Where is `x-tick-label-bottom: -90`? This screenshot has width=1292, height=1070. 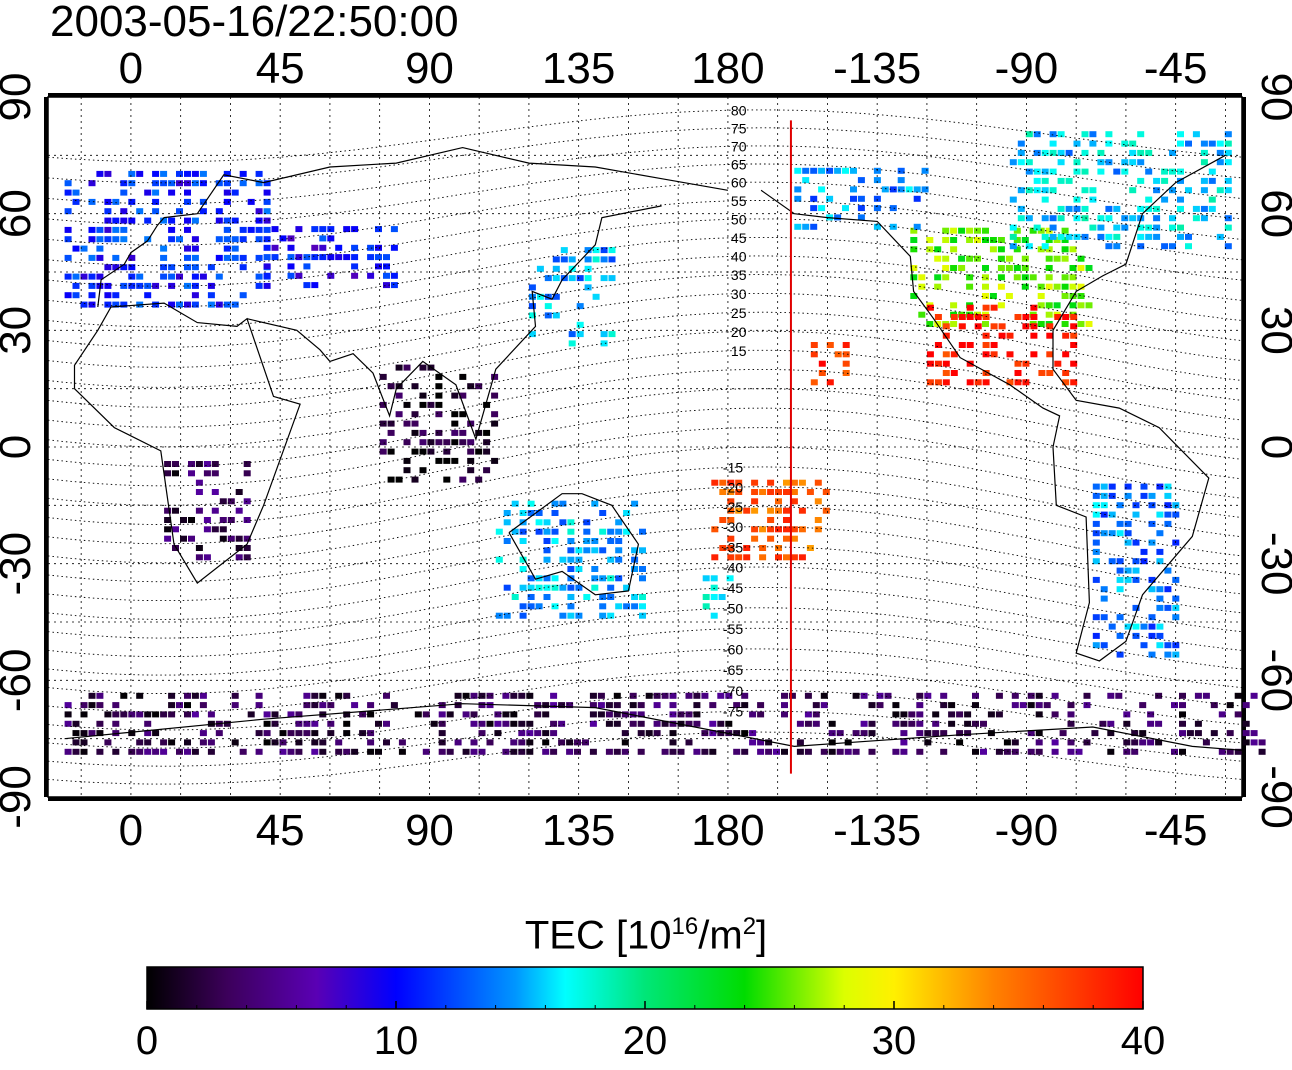 x-tick-label-bottom: -90 is located at coordinates (1027, 830).